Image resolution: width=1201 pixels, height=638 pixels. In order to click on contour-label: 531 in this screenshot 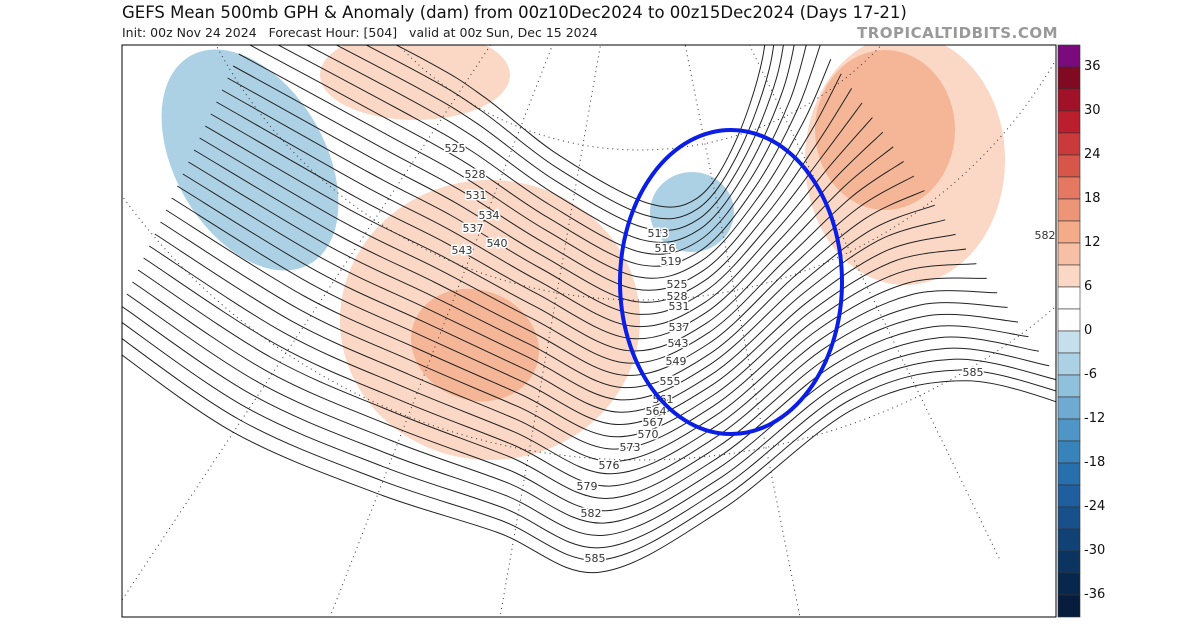, I will do `click(476, 195)`.